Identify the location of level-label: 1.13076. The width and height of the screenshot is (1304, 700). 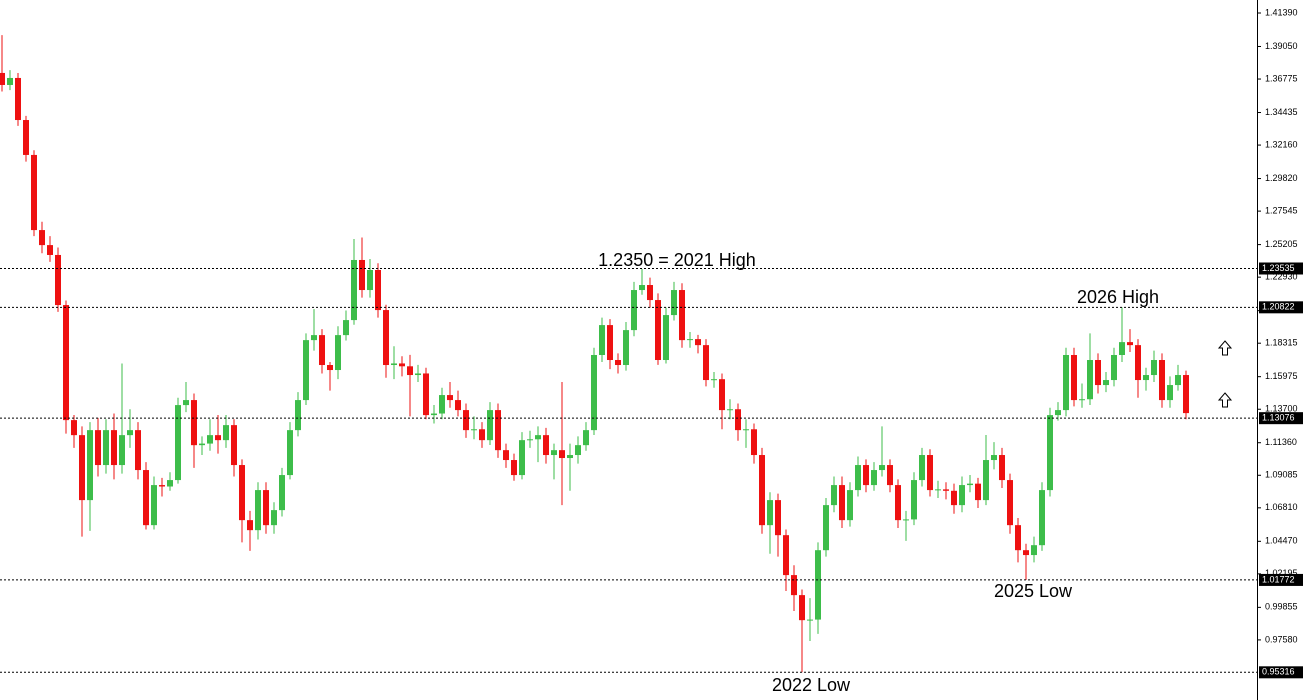
(1278, 418).